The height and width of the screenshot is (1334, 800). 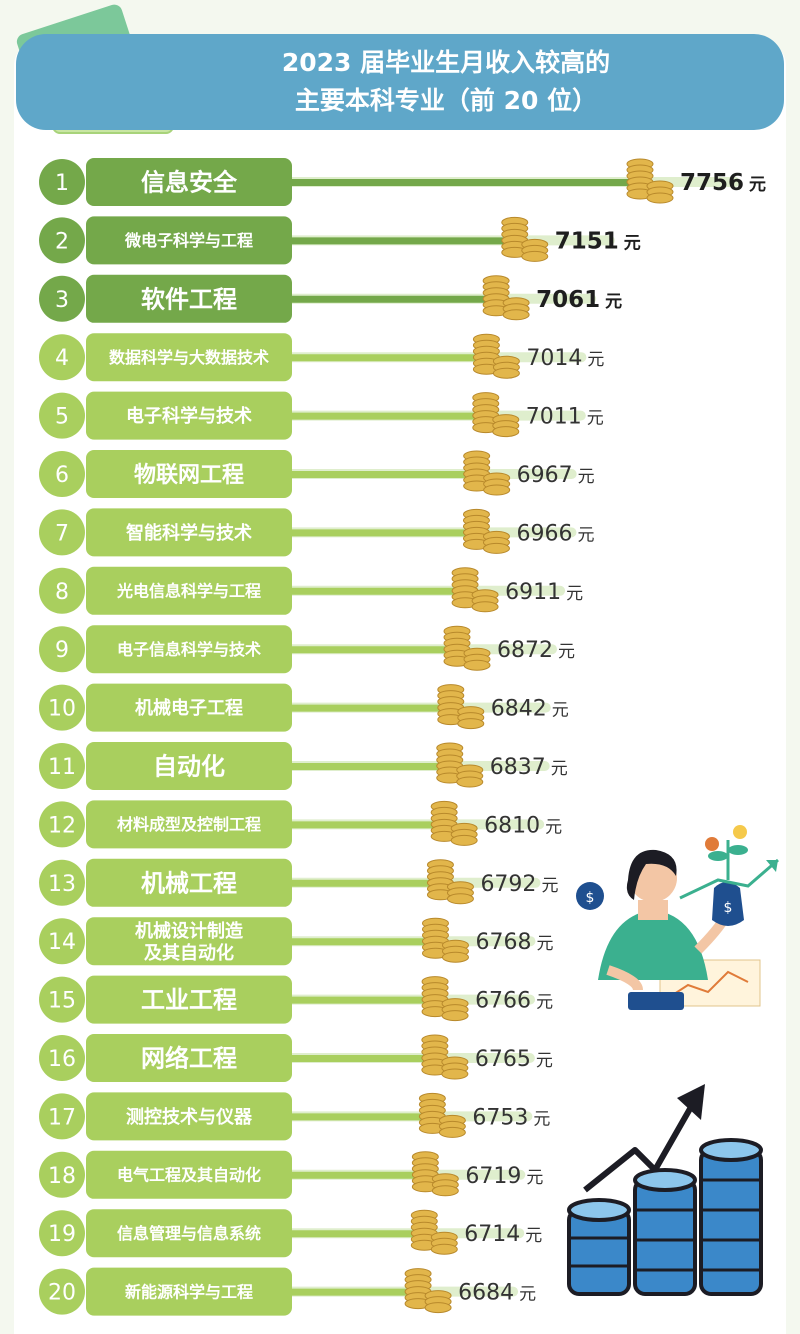 What do you see at coordinates (503, 1234) in the screenshot?
I see `value-label: 6714 元` at bounding box center [503, 1234].